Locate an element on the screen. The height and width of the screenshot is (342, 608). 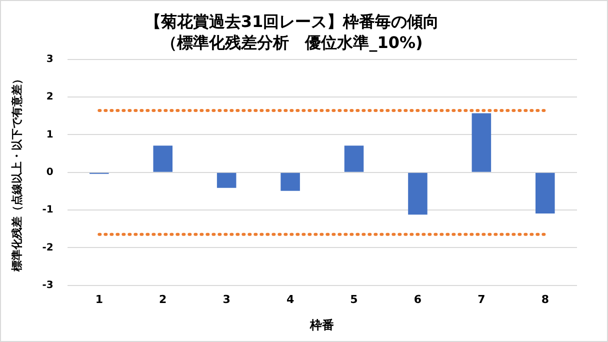
x-tick-label: 2 is located at coordinates (163, 299).